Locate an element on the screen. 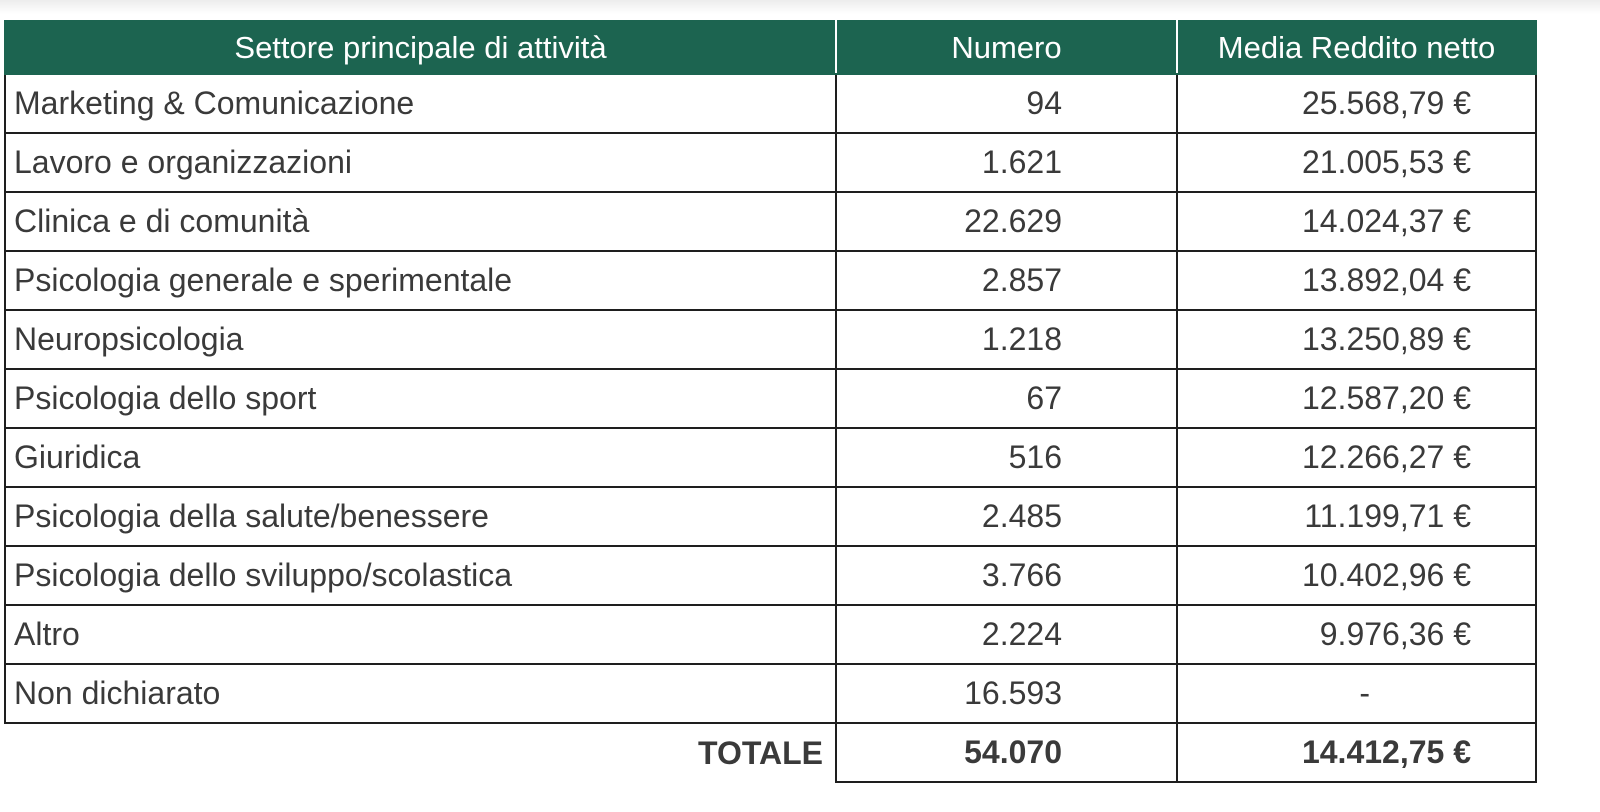 The width and height of the screenshot is (1600, 812). total-label: TOTALE is located at coordinates (421, 752).